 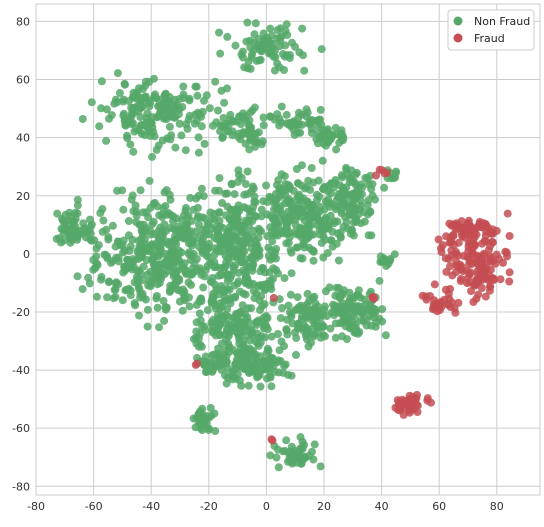 What do you see at coordinates (458, 21) in the screenshot?
I see `legend-marker-non-fraud` at bounding box center [458, 21].